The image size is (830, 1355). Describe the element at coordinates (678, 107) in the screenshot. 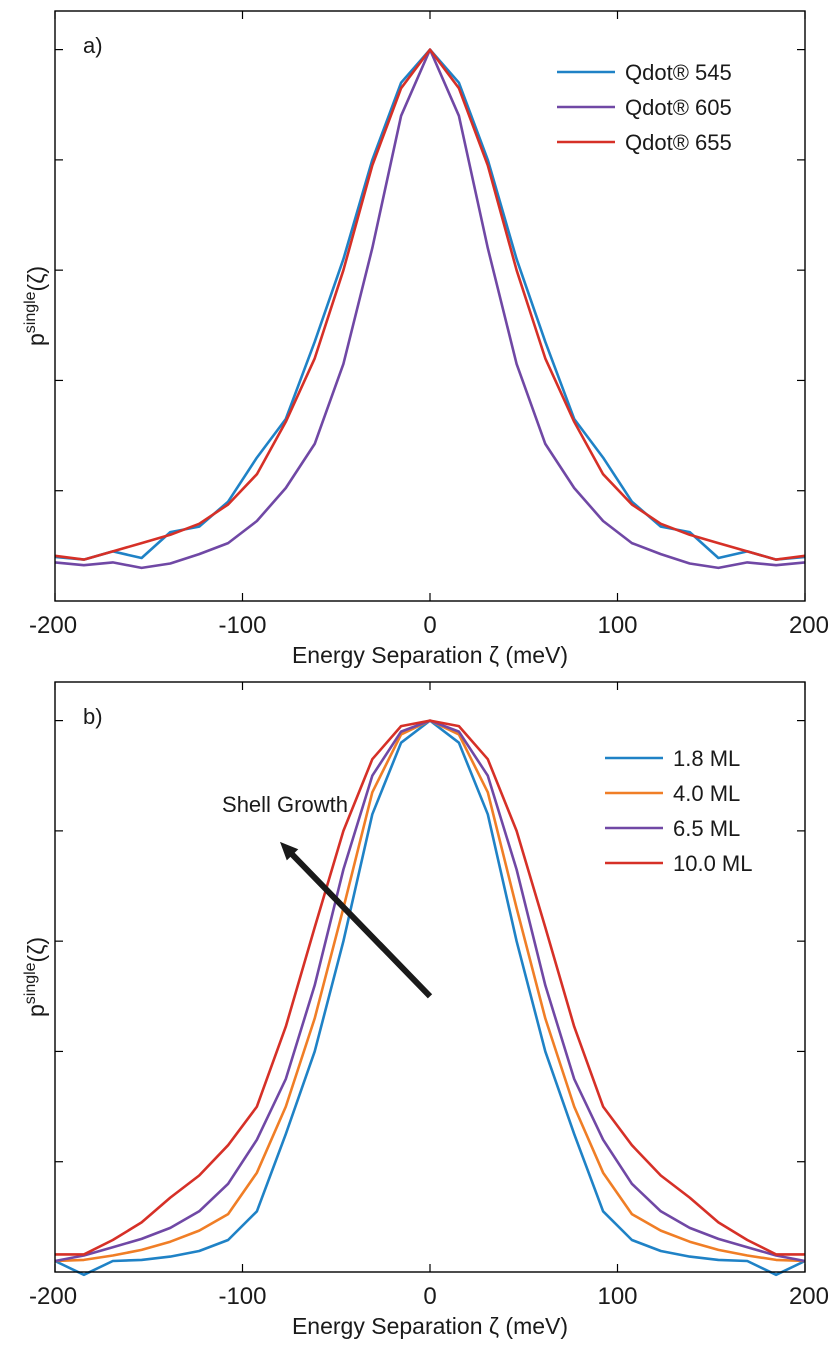

I see `legend-label-1: Qdot® 605` at that location.